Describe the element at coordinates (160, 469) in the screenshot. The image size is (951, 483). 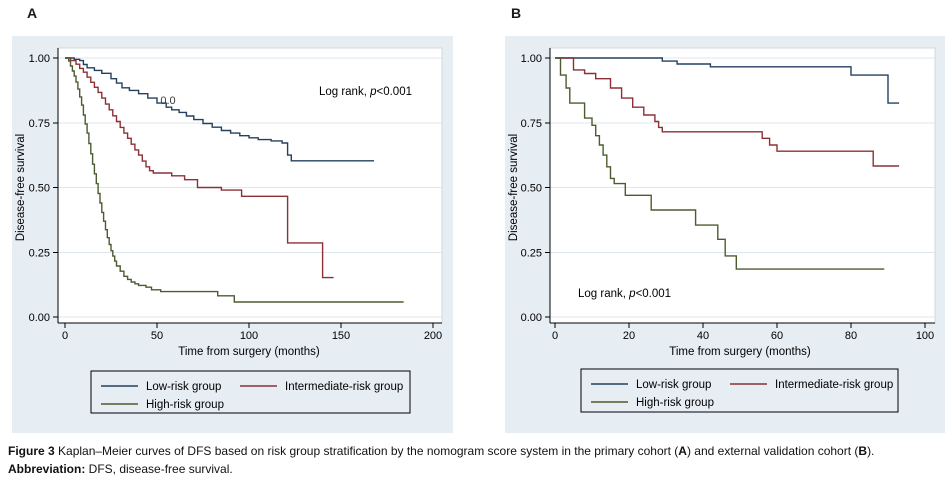
I see `caption-part: DFS, disease-free survival.` at that location.